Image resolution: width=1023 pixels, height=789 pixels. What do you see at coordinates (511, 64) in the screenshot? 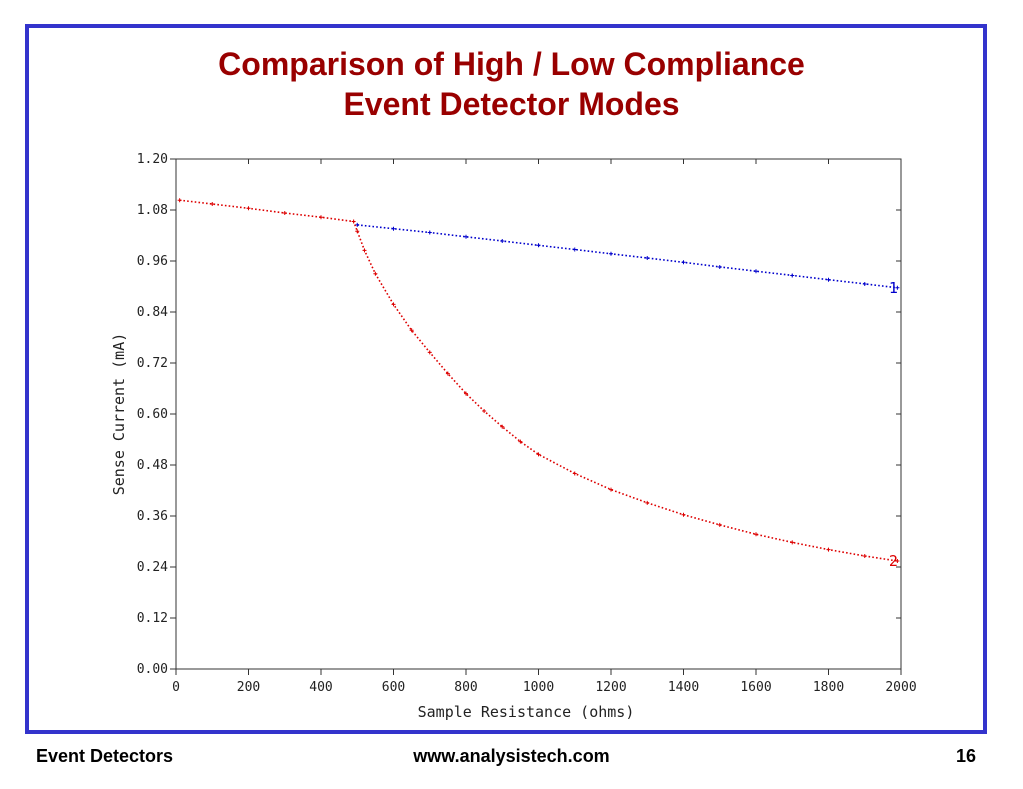
I see `slide-title-line-1: Comparison of High / Low Compliance` at bounding box center [511, 64].